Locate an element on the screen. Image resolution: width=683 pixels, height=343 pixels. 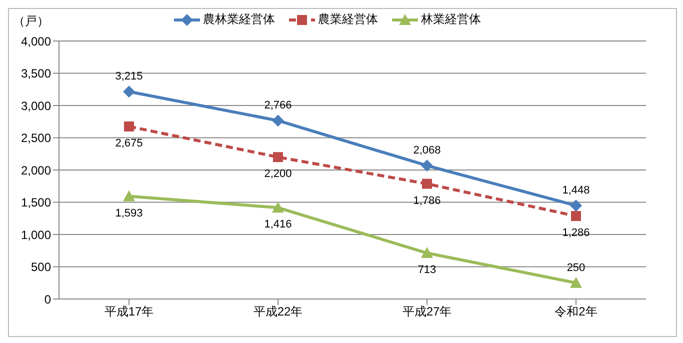
x-tick-label: 平成27年 is located at coordinates (427, 311).